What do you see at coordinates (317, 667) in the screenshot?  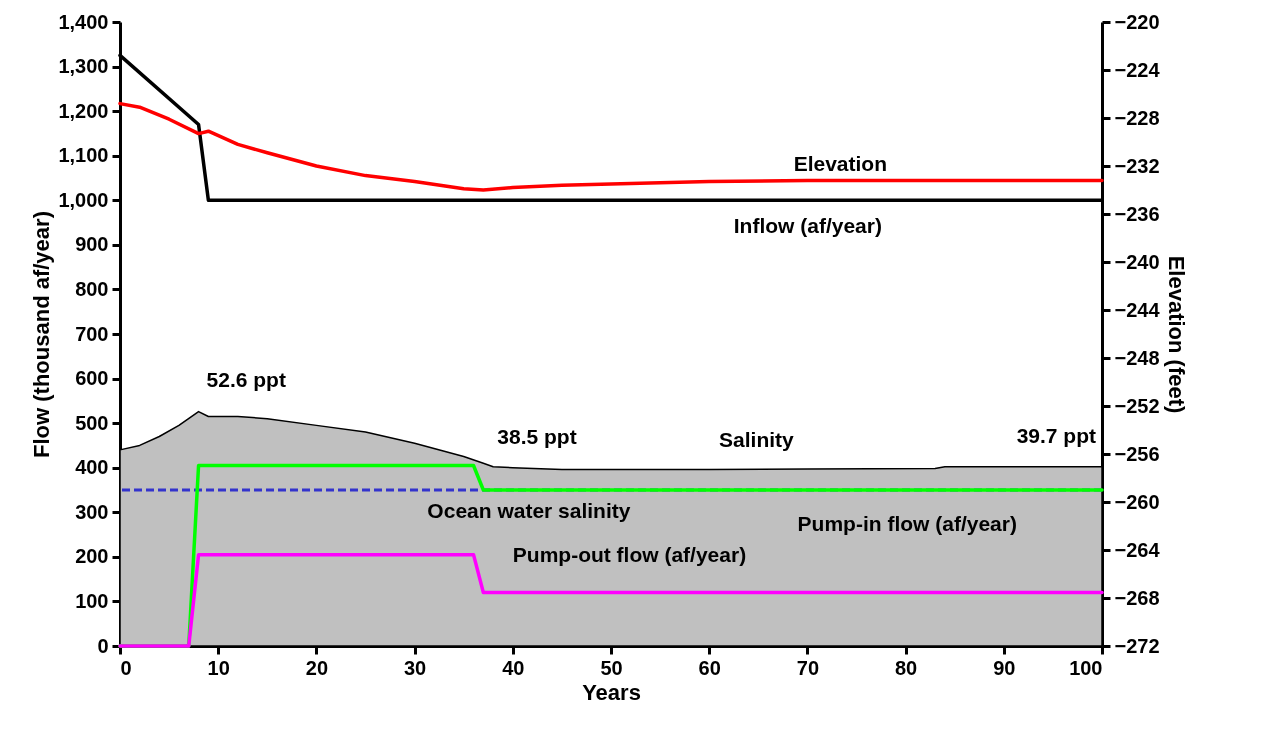 I see `x-tick-label: 20` at bounding box center [317, 667].